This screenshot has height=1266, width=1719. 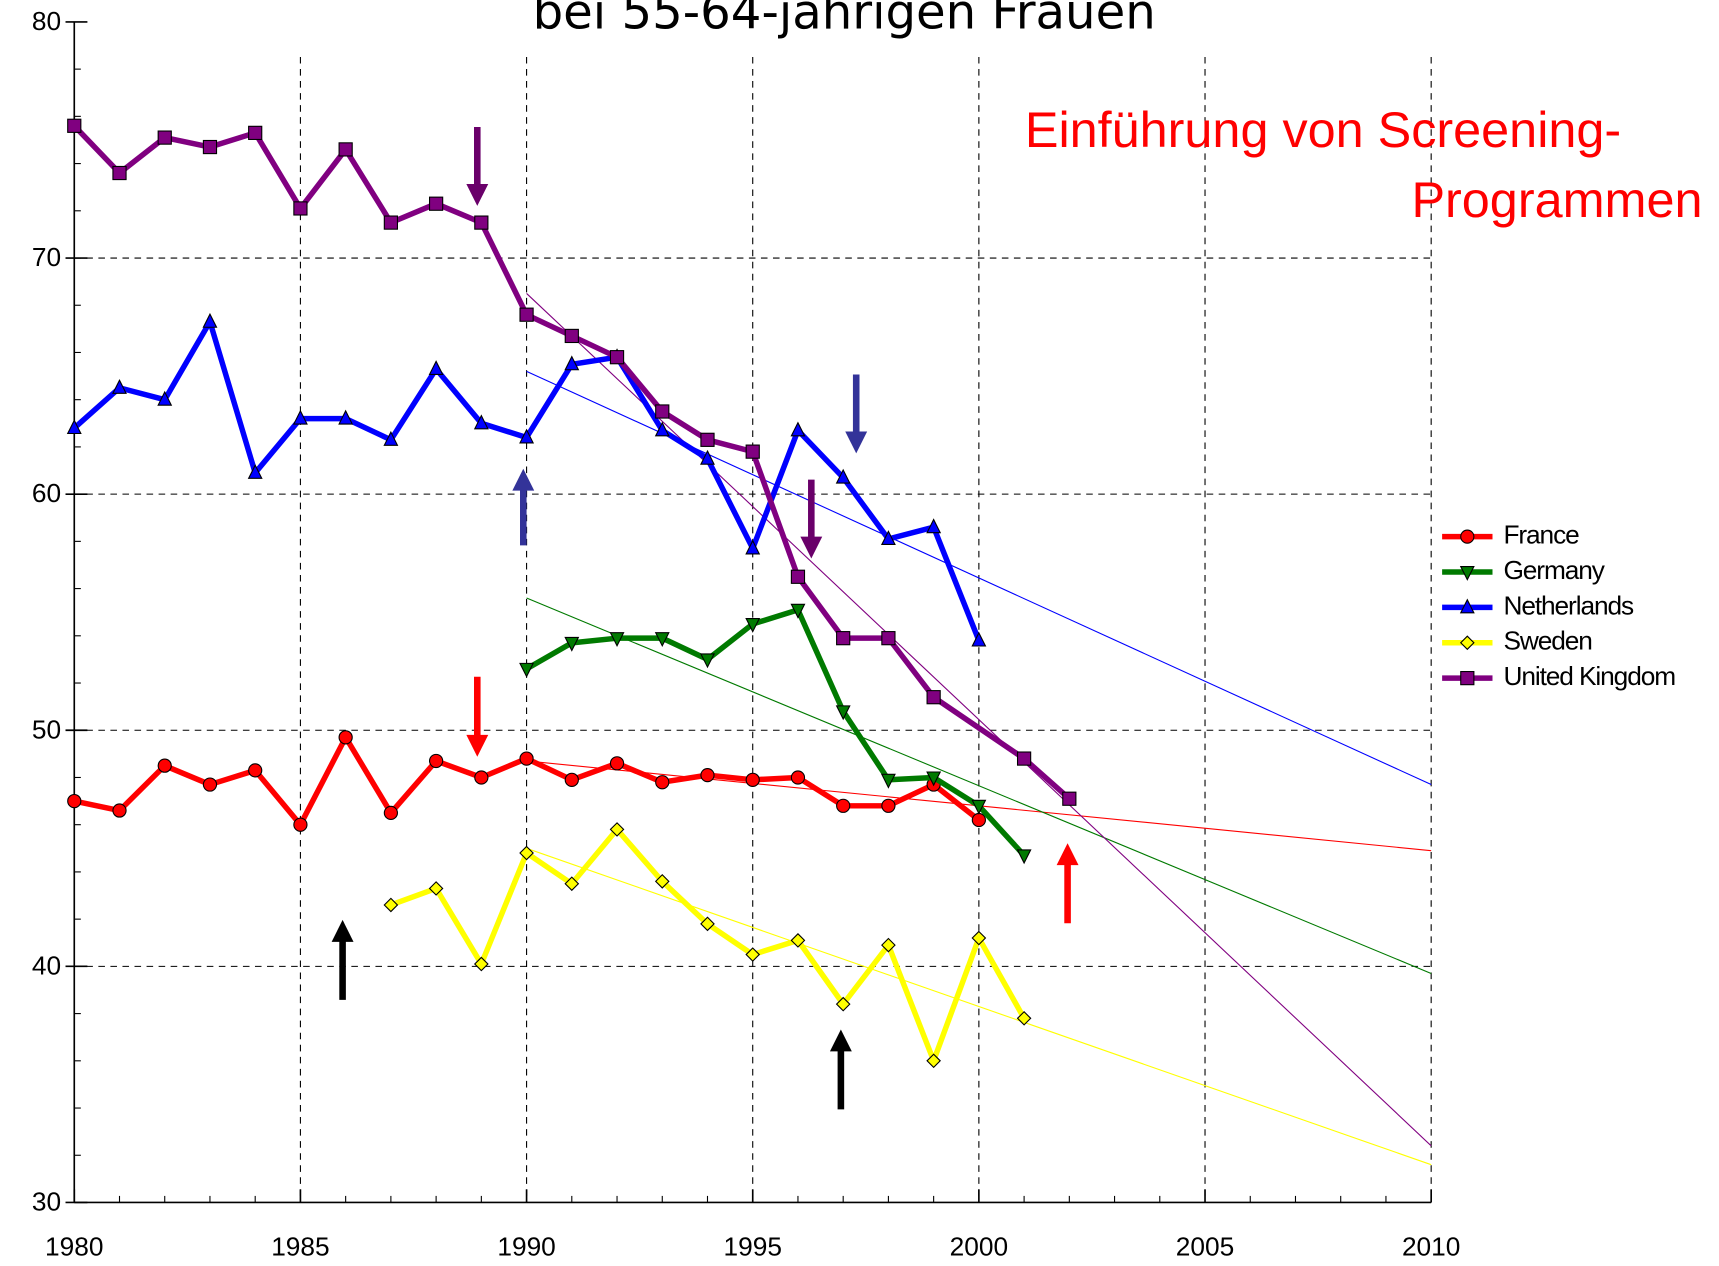 I want to click on chart-title: bei 55-64-jährigen Frauen, so click(x=844, y=20).